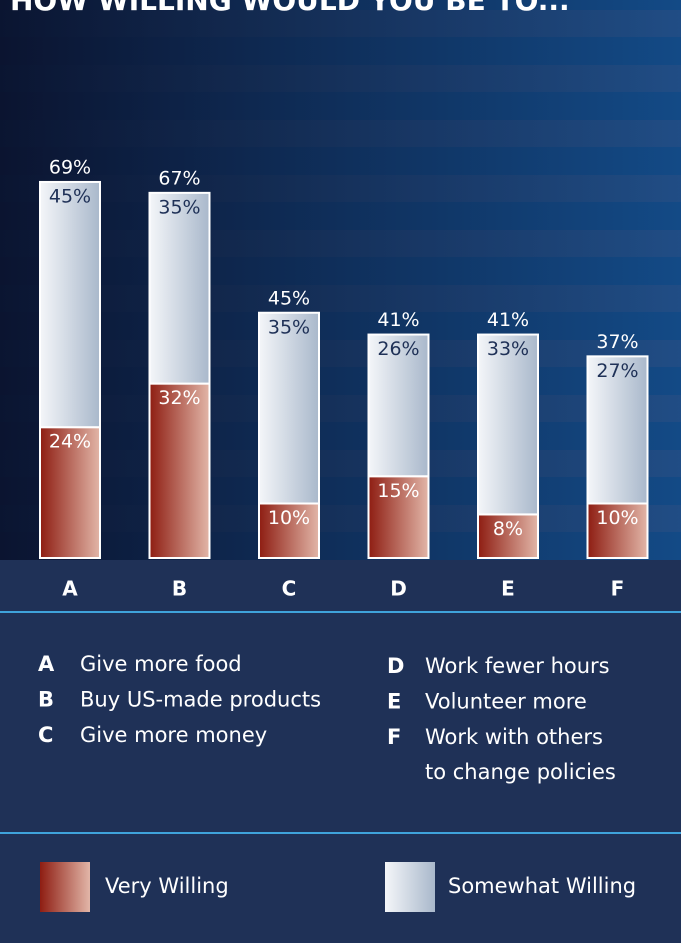 The height and width of the screenshot is (943, 681). Describe the element at coordinates (398, 491) in the screenshot. I see `value-label: 15%` at that location.